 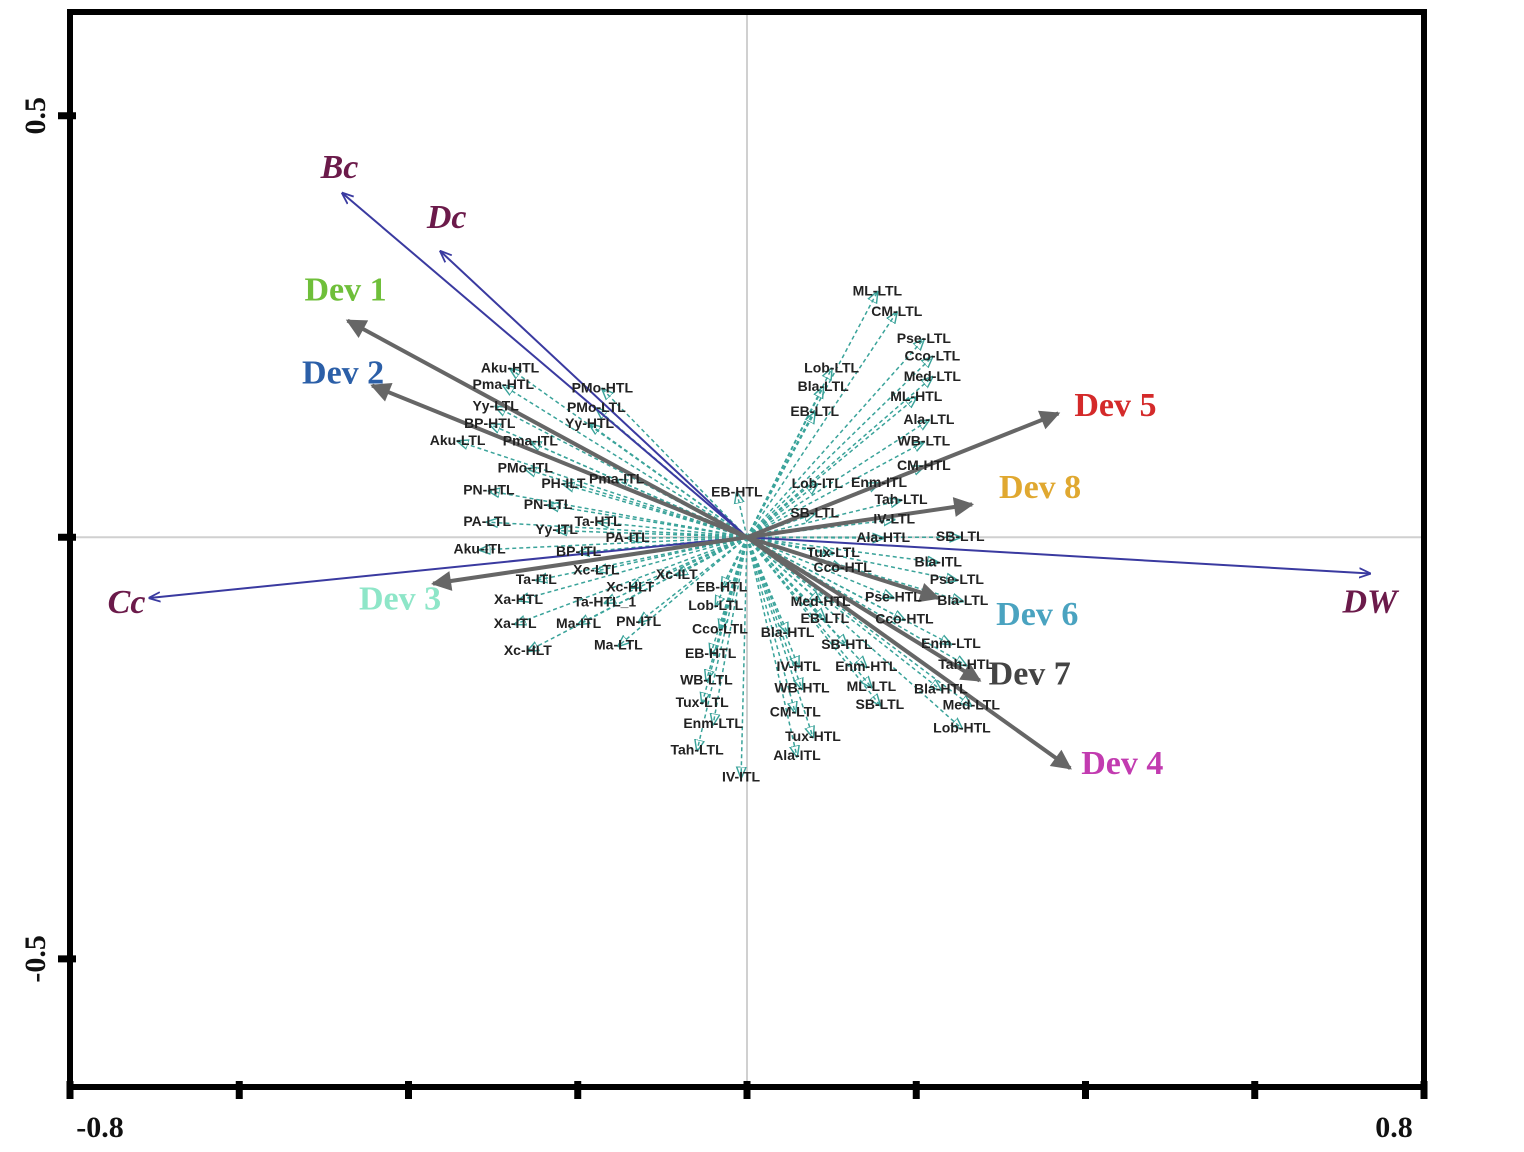 What do you see at coordinates (872, 686) in the screenshot?
I see `species-label: ML-LTL` at bounding box center [872, 686].